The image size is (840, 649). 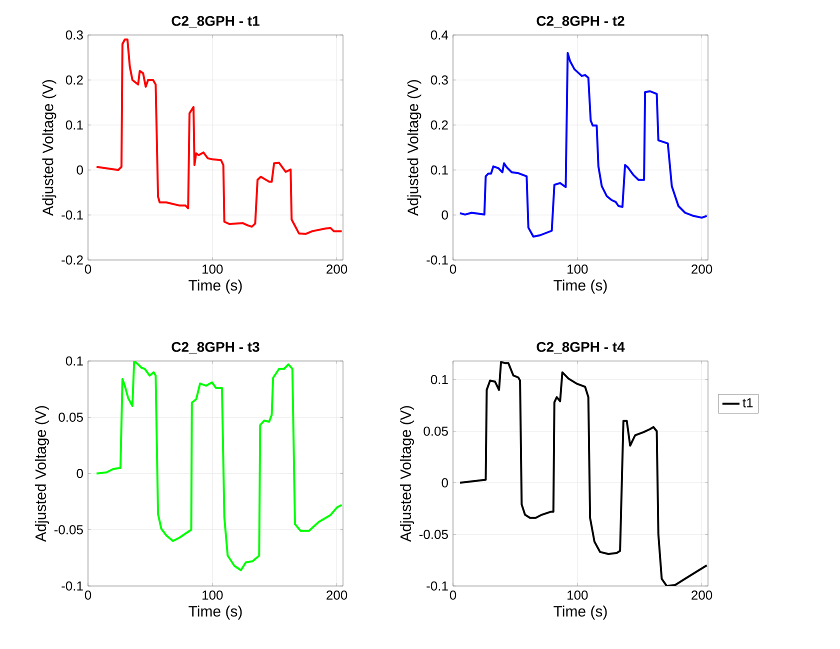 What do you see at coordinates (747, 403) in the screenshot?
I see `legend-label: t1` at bounding box center [747, 403].